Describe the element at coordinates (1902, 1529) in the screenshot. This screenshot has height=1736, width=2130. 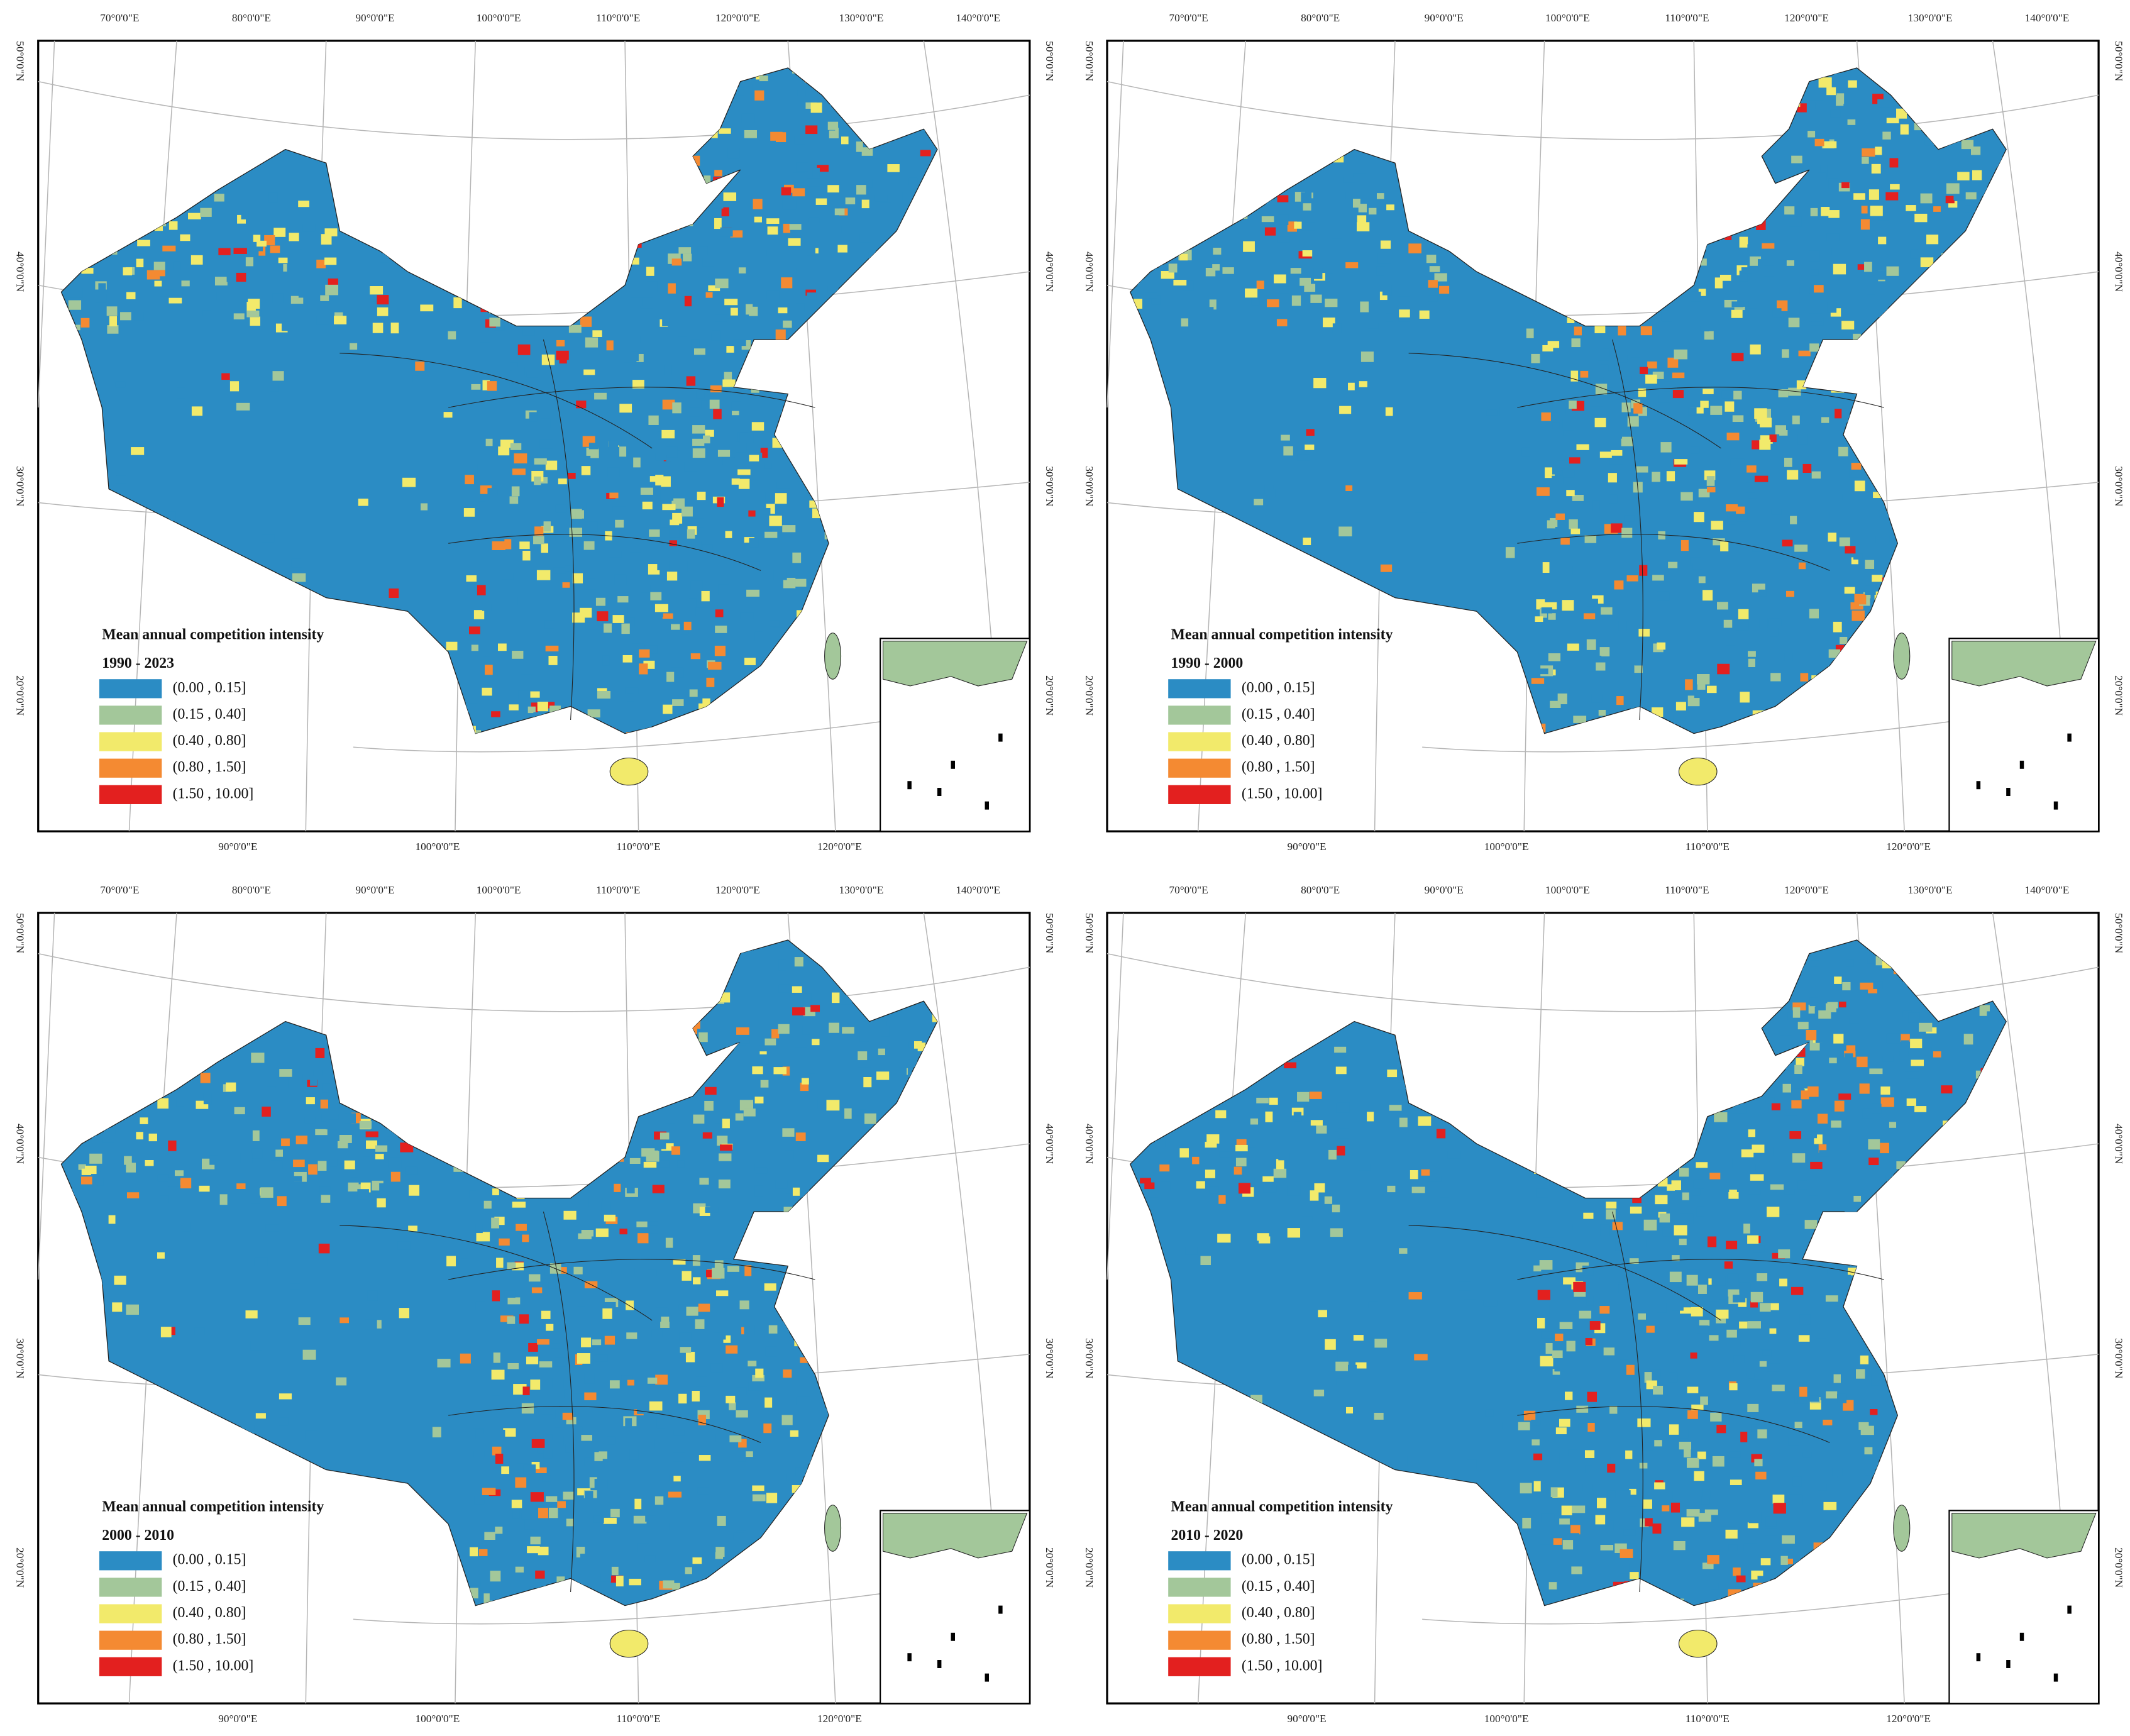
I see `taiwan` at that location.